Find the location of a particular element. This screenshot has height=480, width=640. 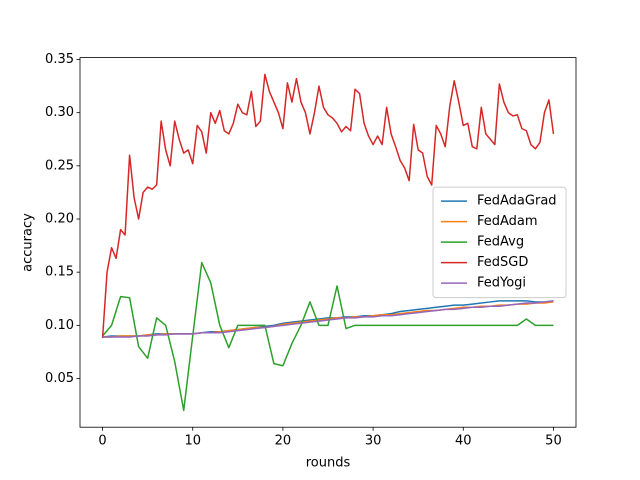

y-tick-label: 0.25 is located at coordinates (59, 165).